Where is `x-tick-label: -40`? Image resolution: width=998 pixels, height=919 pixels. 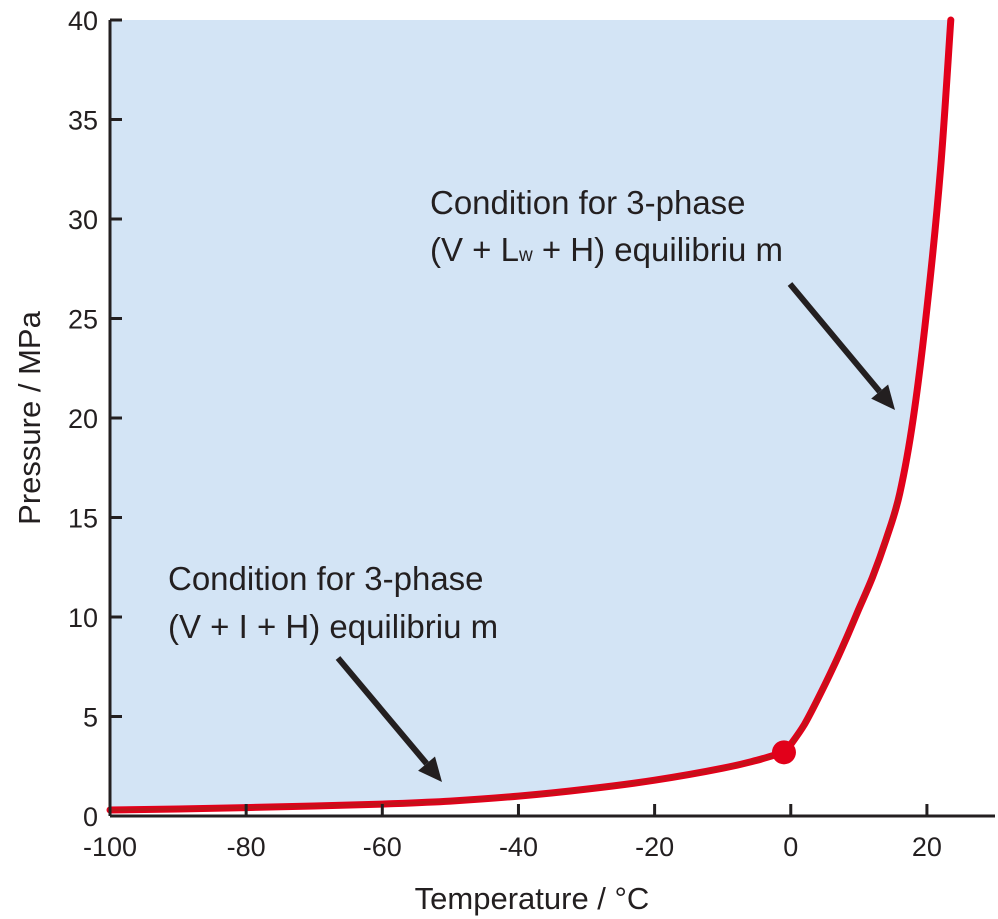
x-tick-label: -40 is located at coordinates (518, 847).